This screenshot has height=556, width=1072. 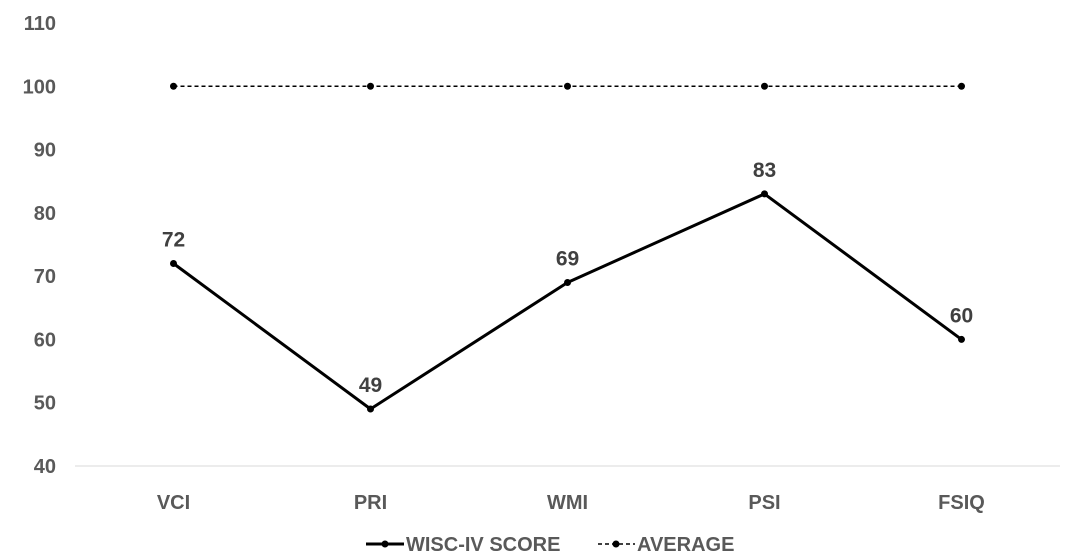 I want to click on y-tick-label: 40, so click(x=45, y=467).